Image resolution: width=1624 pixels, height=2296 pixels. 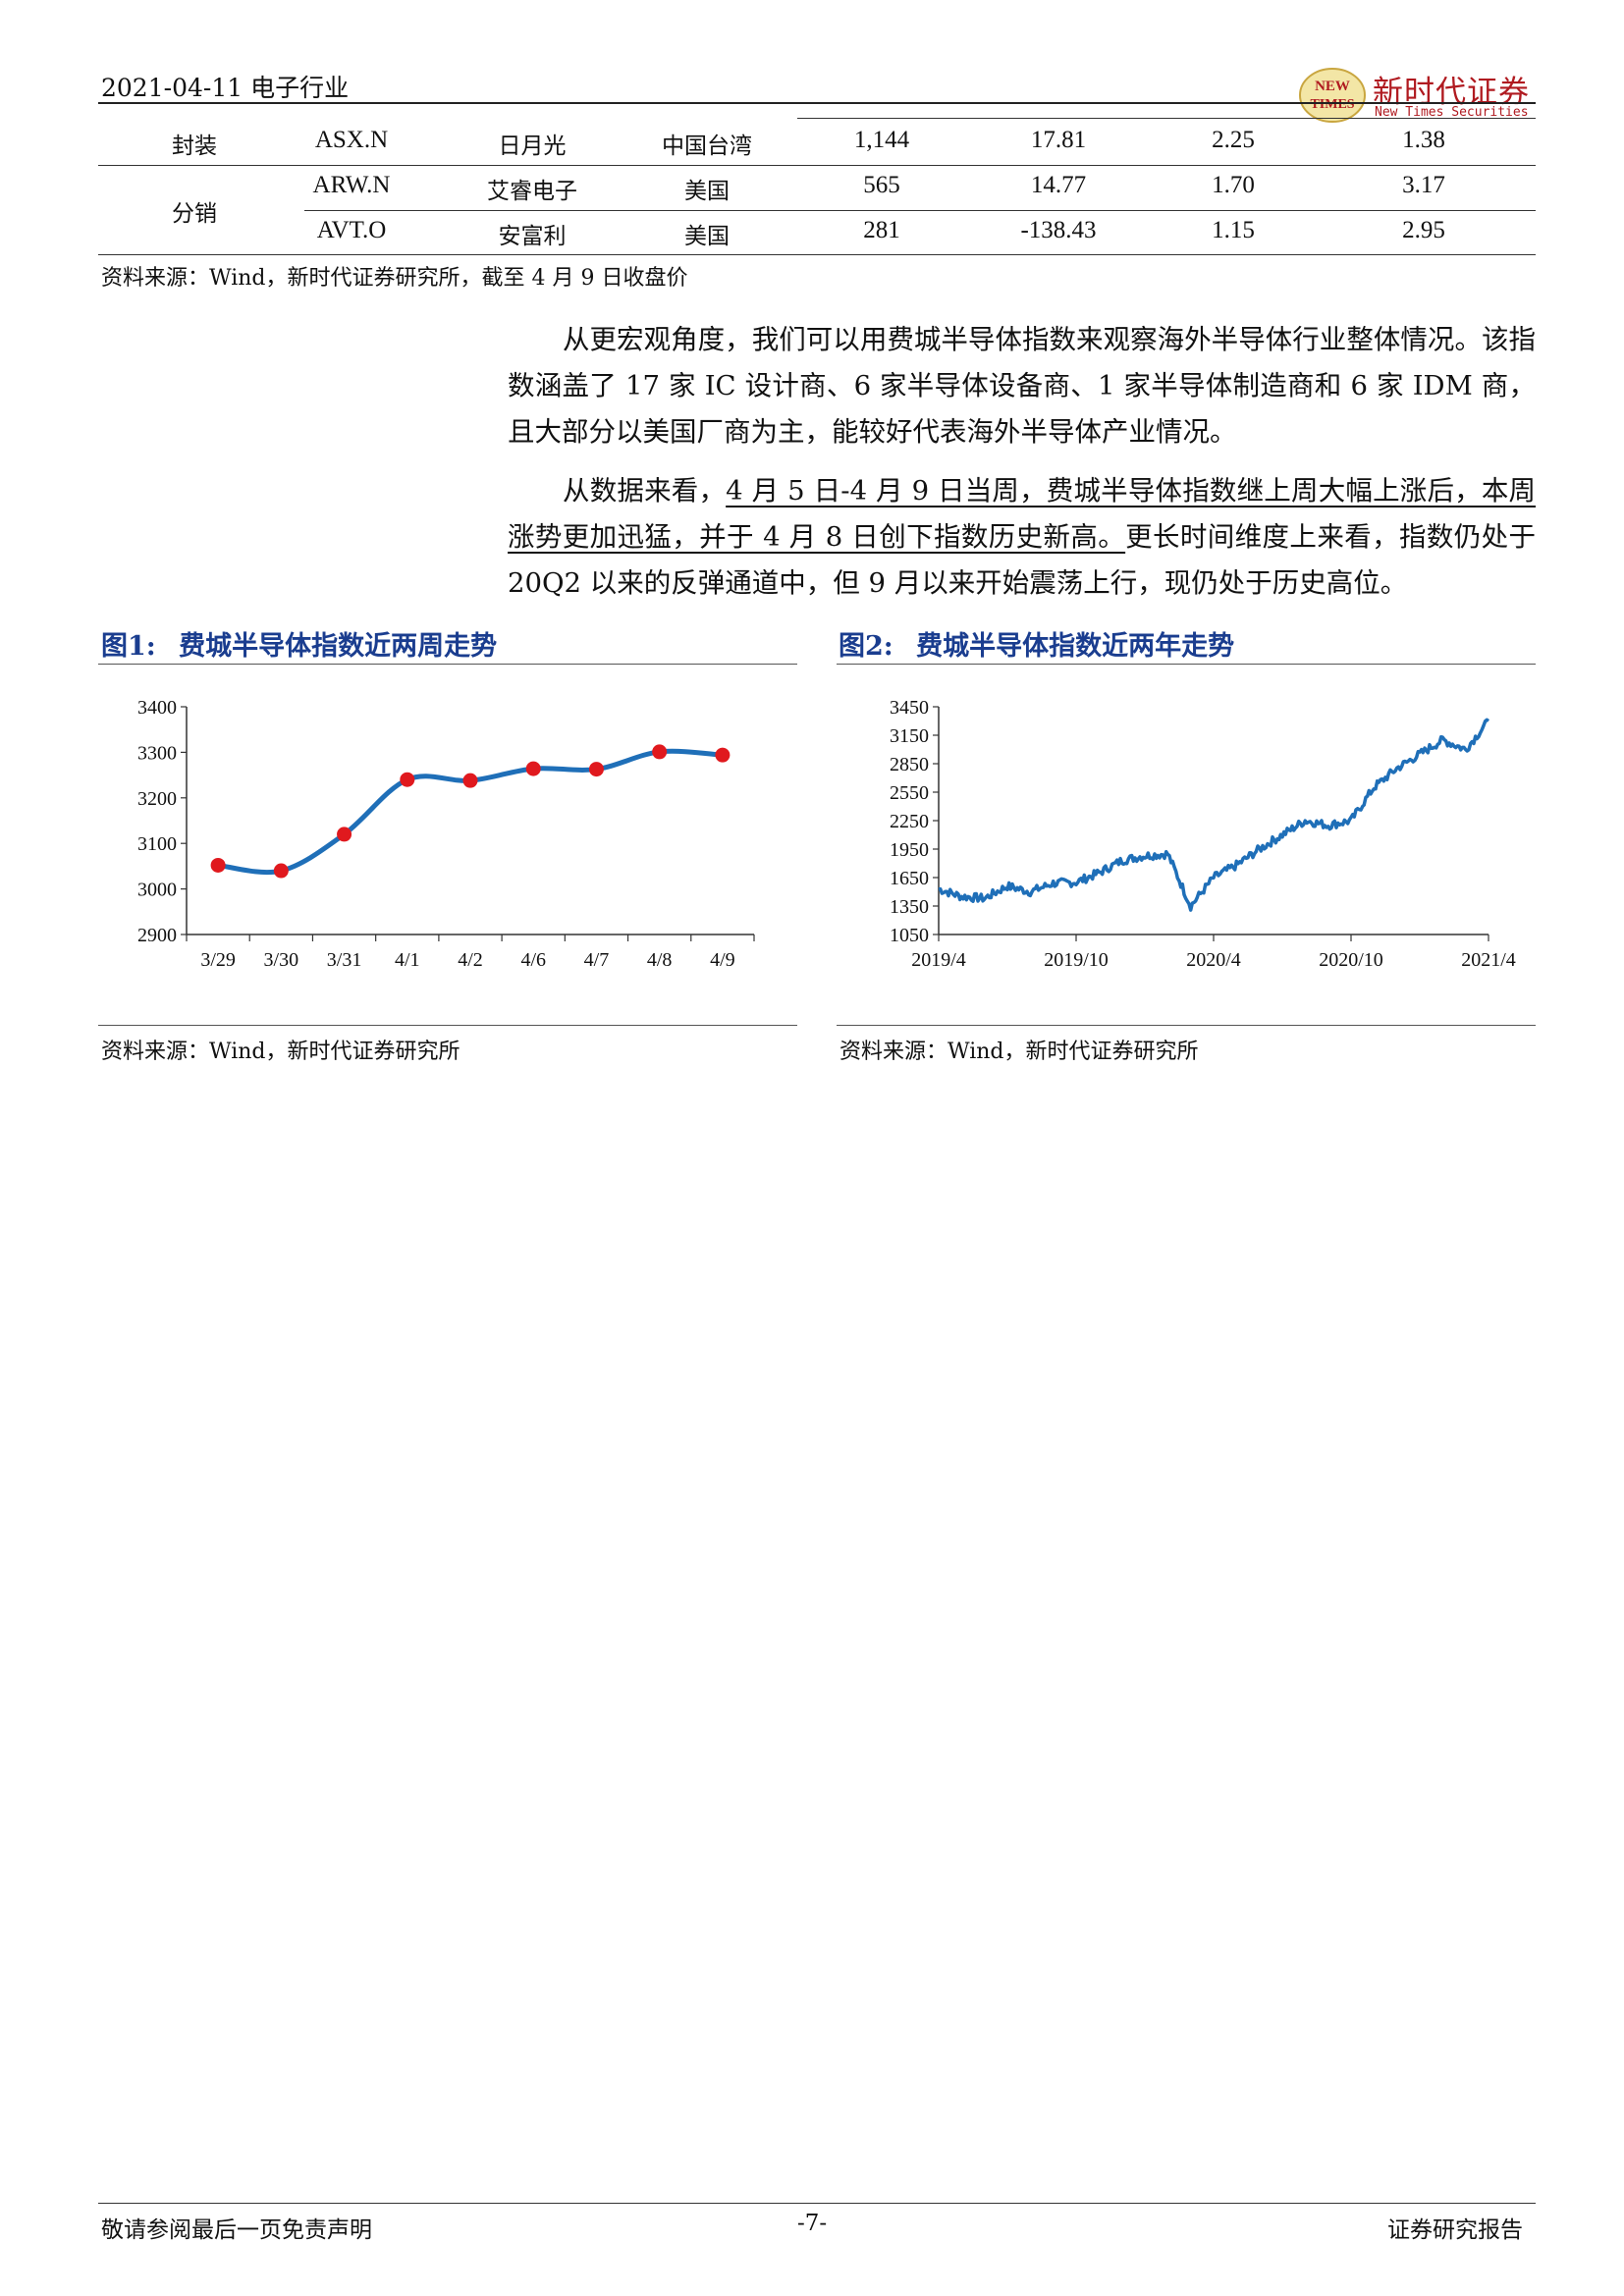 I want to click on y-tick-label: 1050, so click(x=909, y=935).